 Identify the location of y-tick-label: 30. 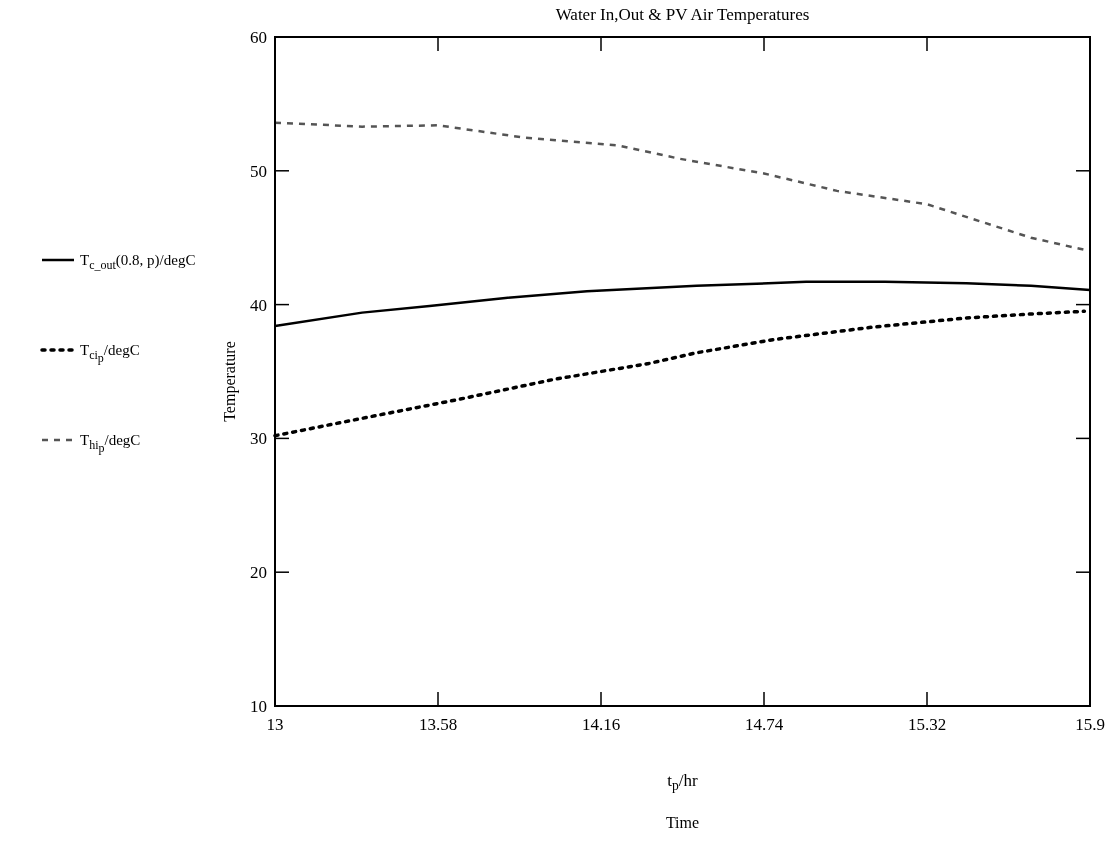
(258, 439).